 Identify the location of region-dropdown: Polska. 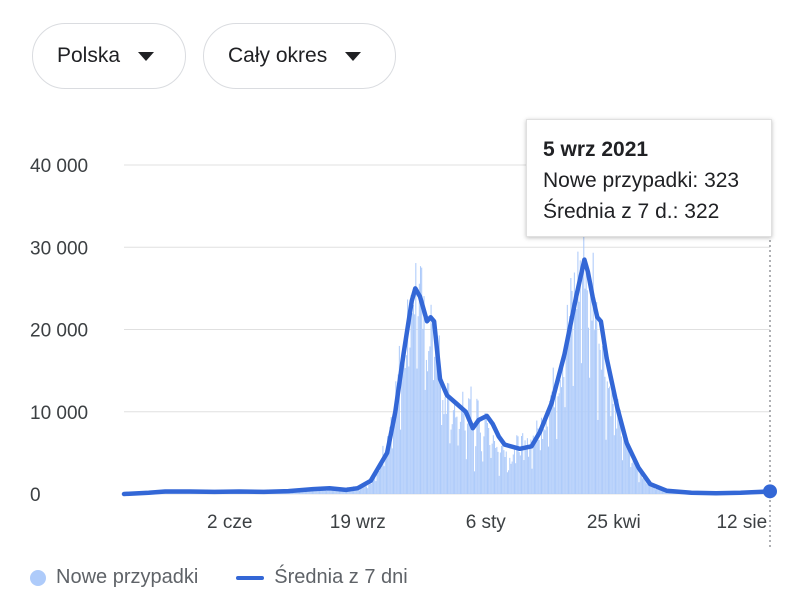
(109, 56).